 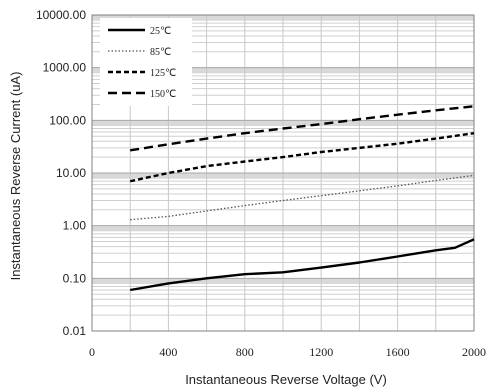 I want to click on y-tick-label: 0.01, so click(x=75, y=331).